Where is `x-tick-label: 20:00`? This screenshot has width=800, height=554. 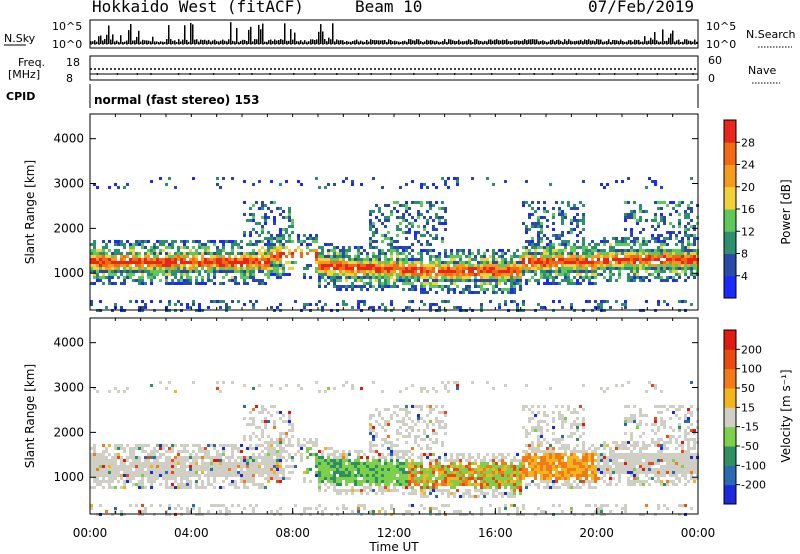
x-tick-label: 20:00 is located at coordinates (596, 533).